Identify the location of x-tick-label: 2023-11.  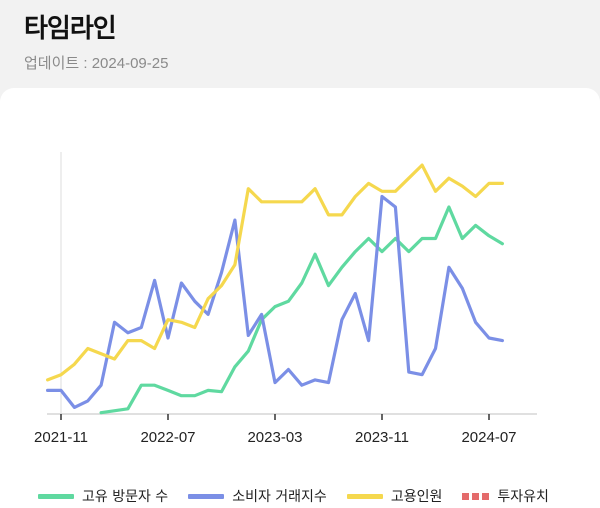
(382, 437).